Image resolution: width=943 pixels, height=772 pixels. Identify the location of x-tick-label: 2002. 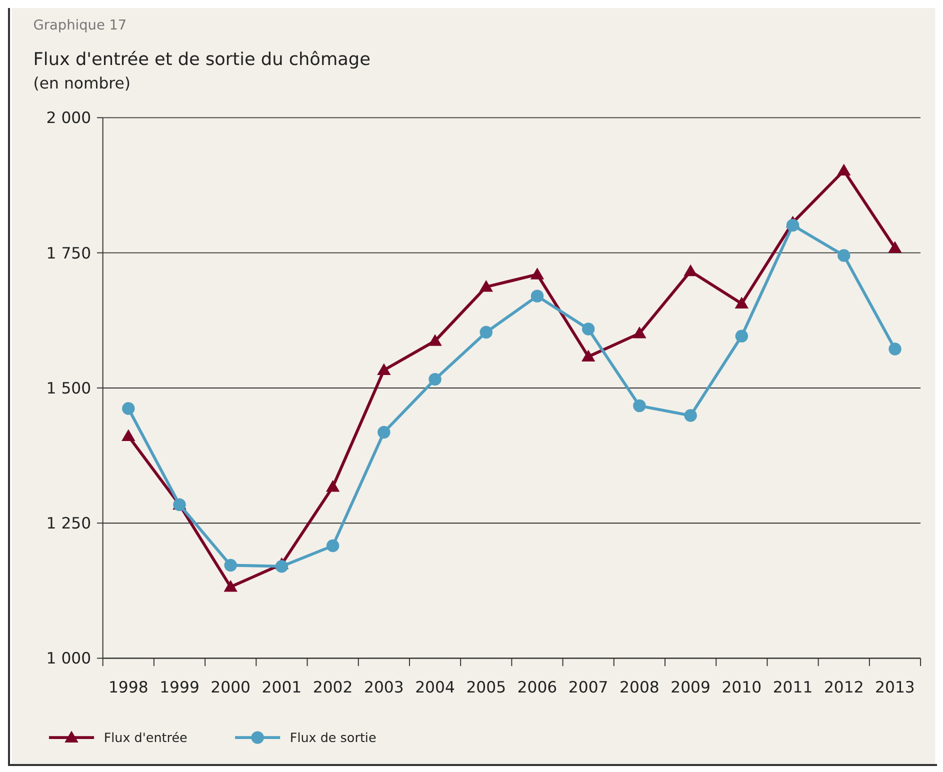
(332, 687).